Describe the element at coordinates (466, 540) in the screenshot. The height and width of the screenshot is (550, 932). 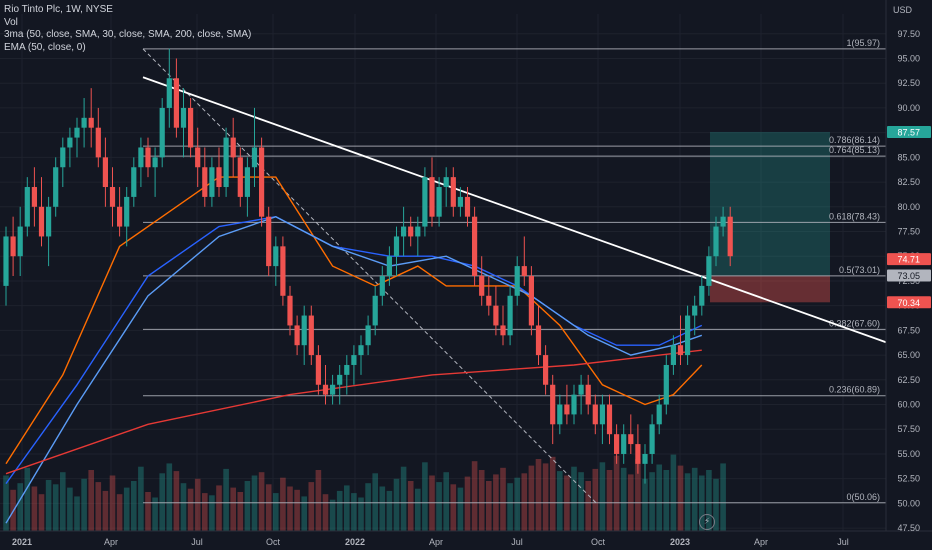
I see `time-axis` at that location.